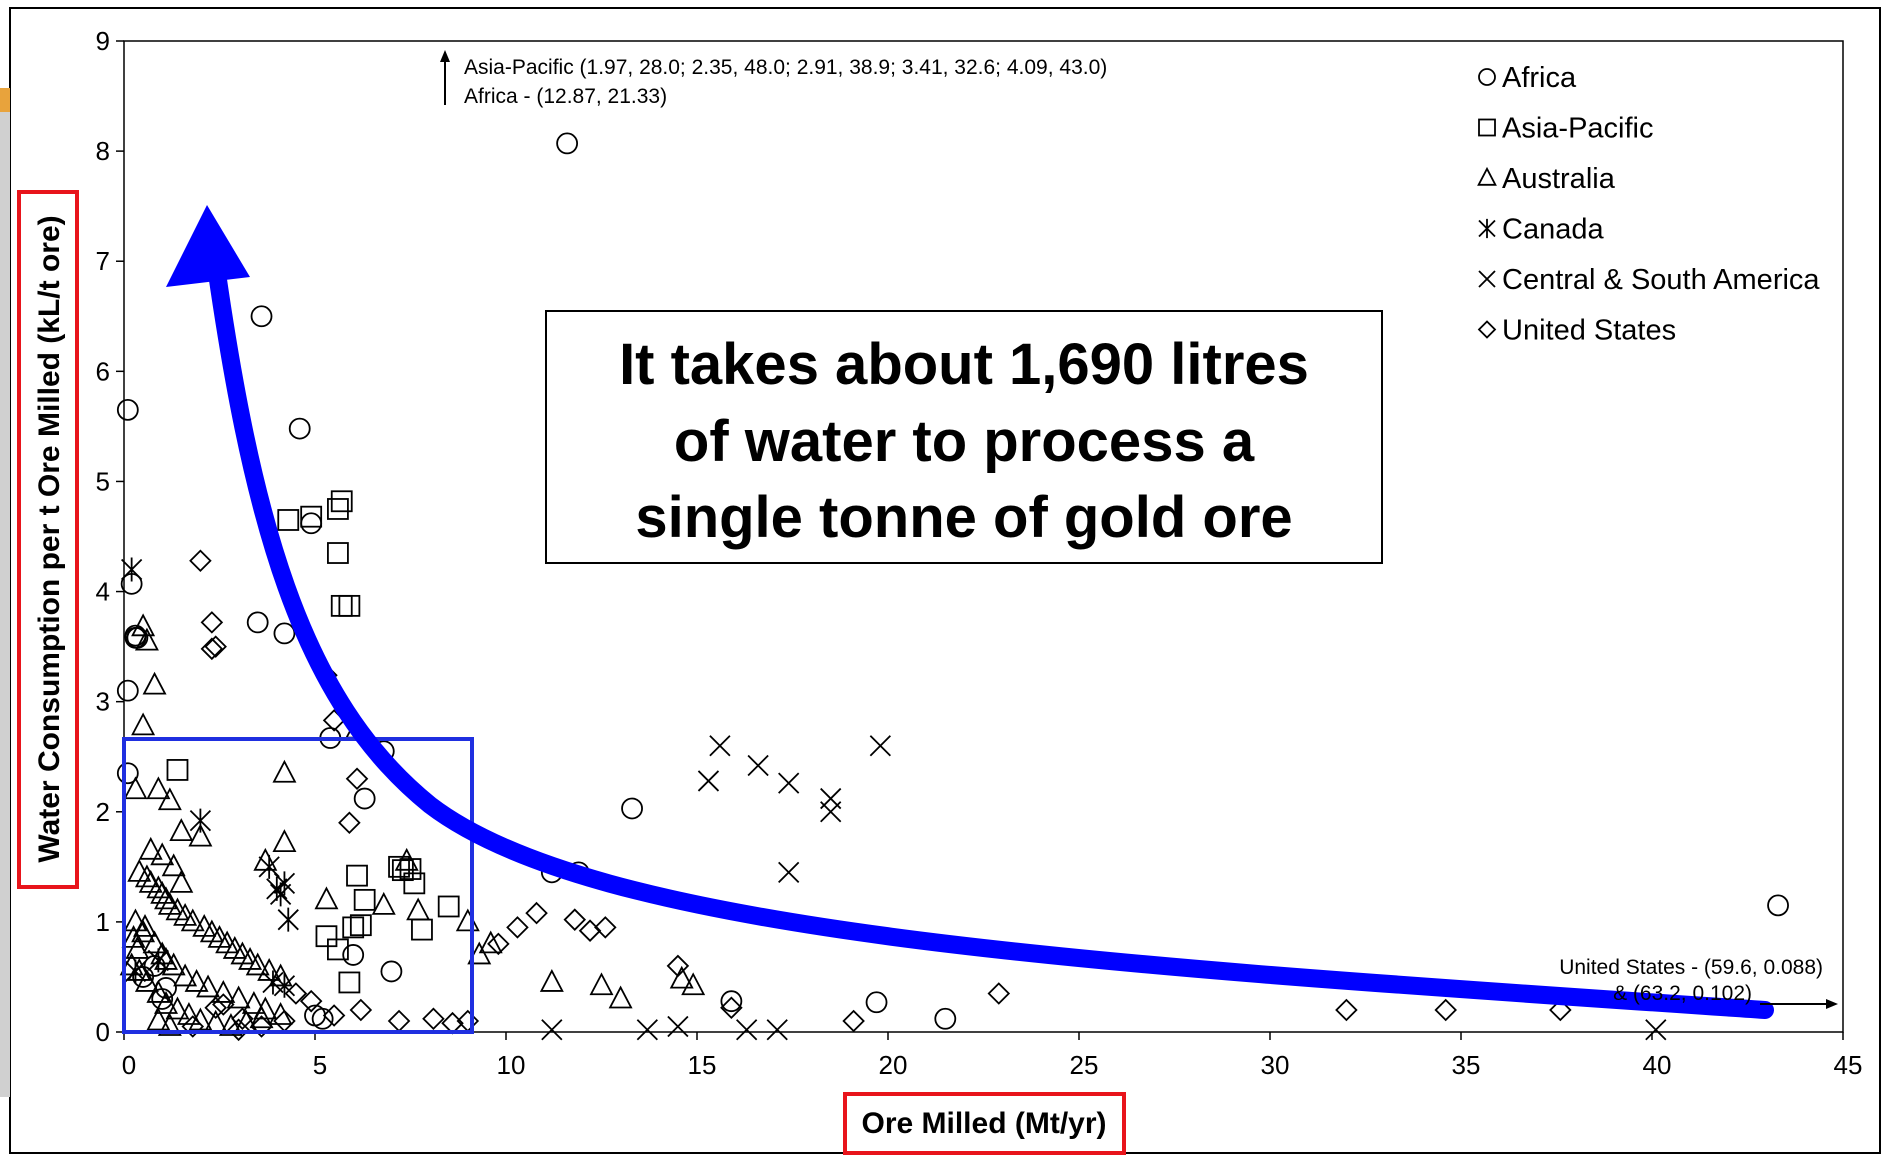 The height and width of the screenshot is (1158, 1890). Describe the element at coordinates (1682, 993) in the screenshot. I see `right-note-2: & (63.2, 0.102)` at that location.